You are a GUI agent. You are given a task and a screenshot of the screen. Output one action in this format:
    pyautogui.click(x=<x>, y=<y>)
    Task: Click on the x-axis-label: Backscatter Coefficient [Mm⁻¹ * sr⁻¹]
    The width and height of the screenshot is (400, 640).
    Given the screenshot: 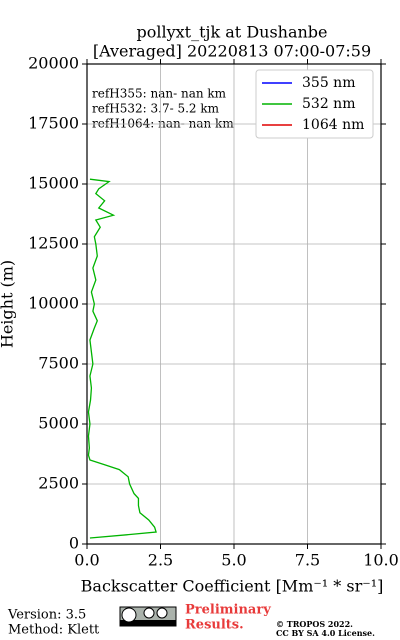 What is the action you would take?
    pyautogui.click(x=232, y=586)
    